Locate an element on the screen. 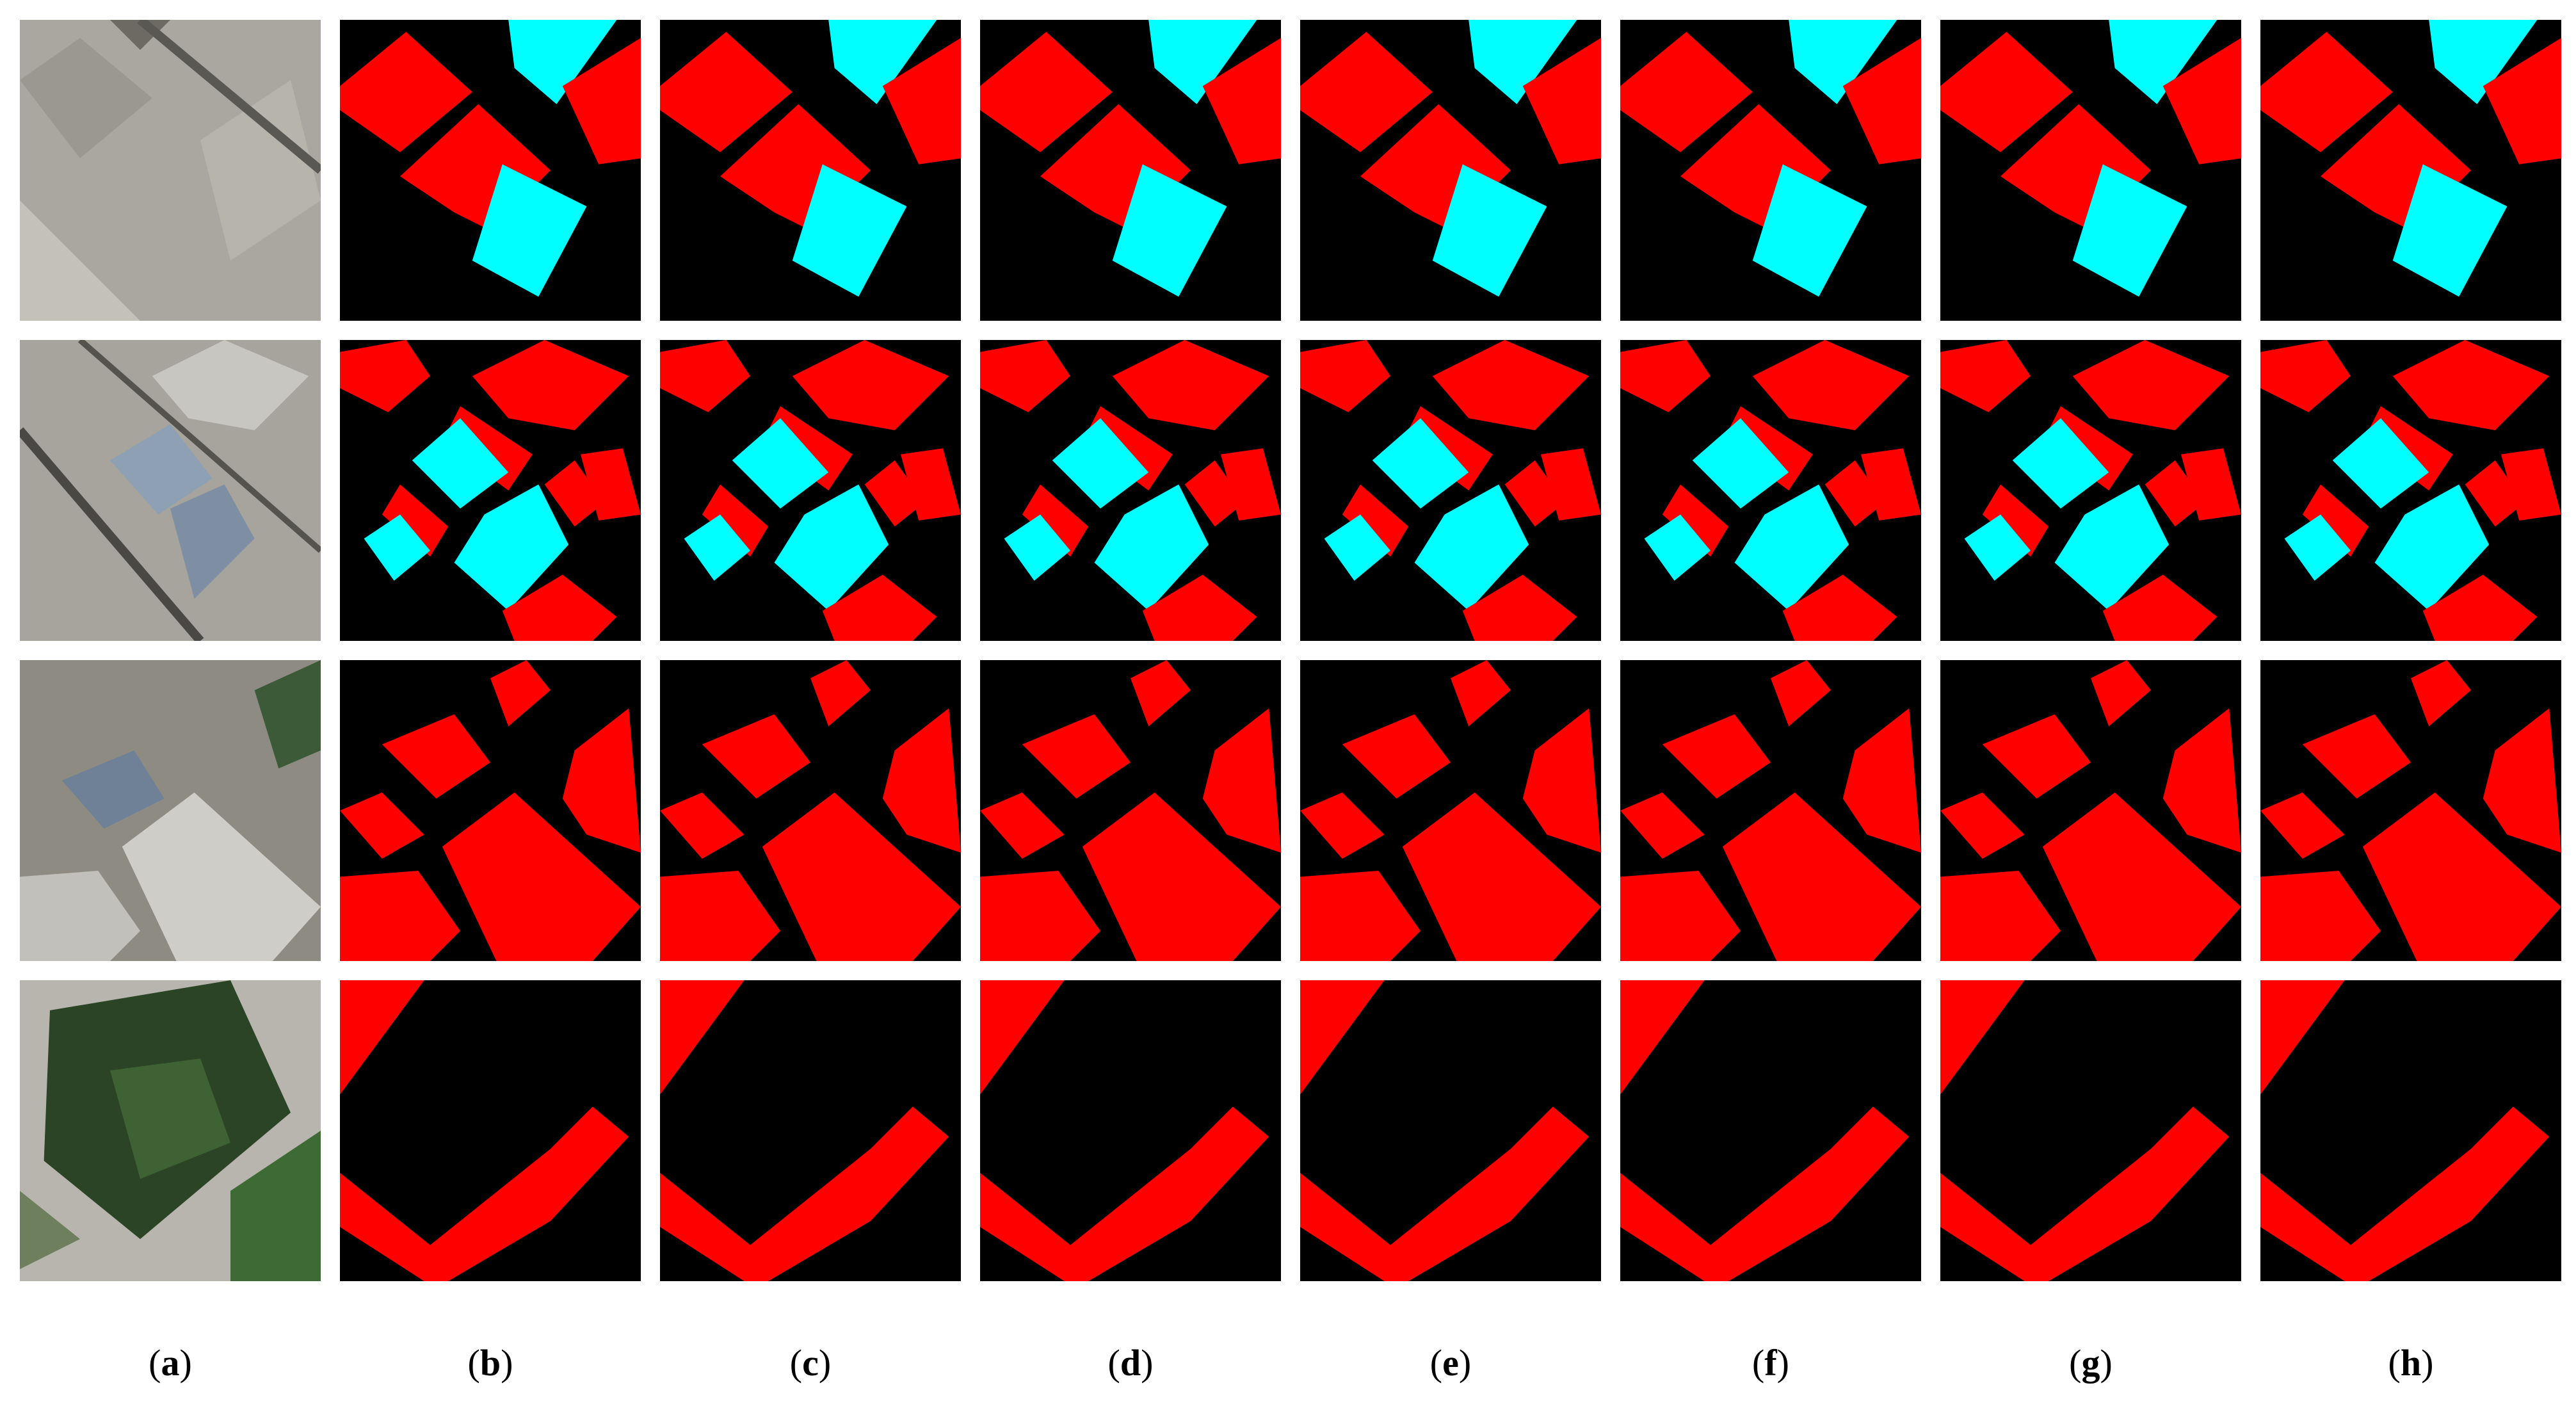 Image resolution: width=2576 pixels, height=1406 pixels. panel-letter: c is located at coordinates (810, 1363).